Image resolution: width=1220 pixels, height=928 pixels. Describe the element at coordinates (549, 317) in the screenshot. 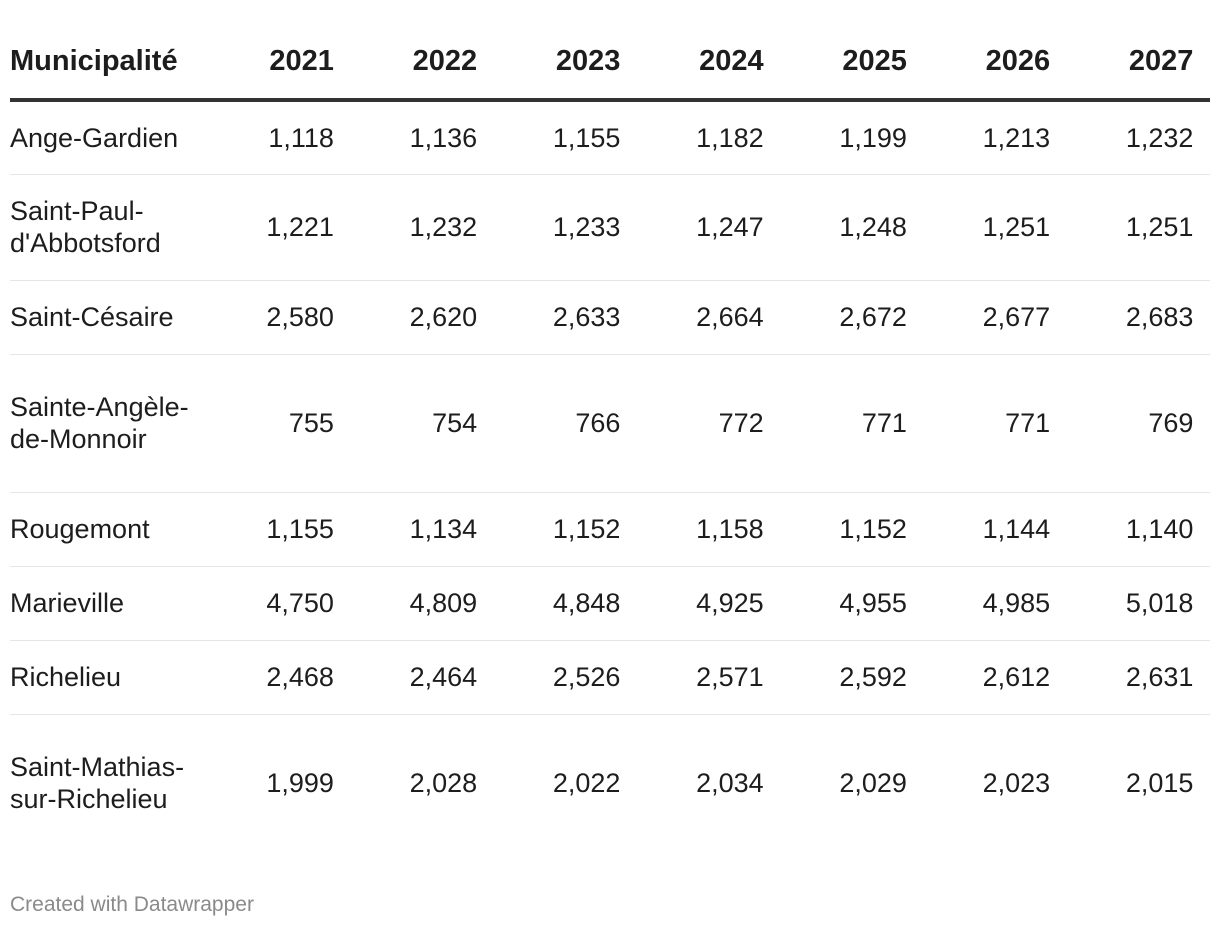

I see `table-cell: 2,633` at that location.